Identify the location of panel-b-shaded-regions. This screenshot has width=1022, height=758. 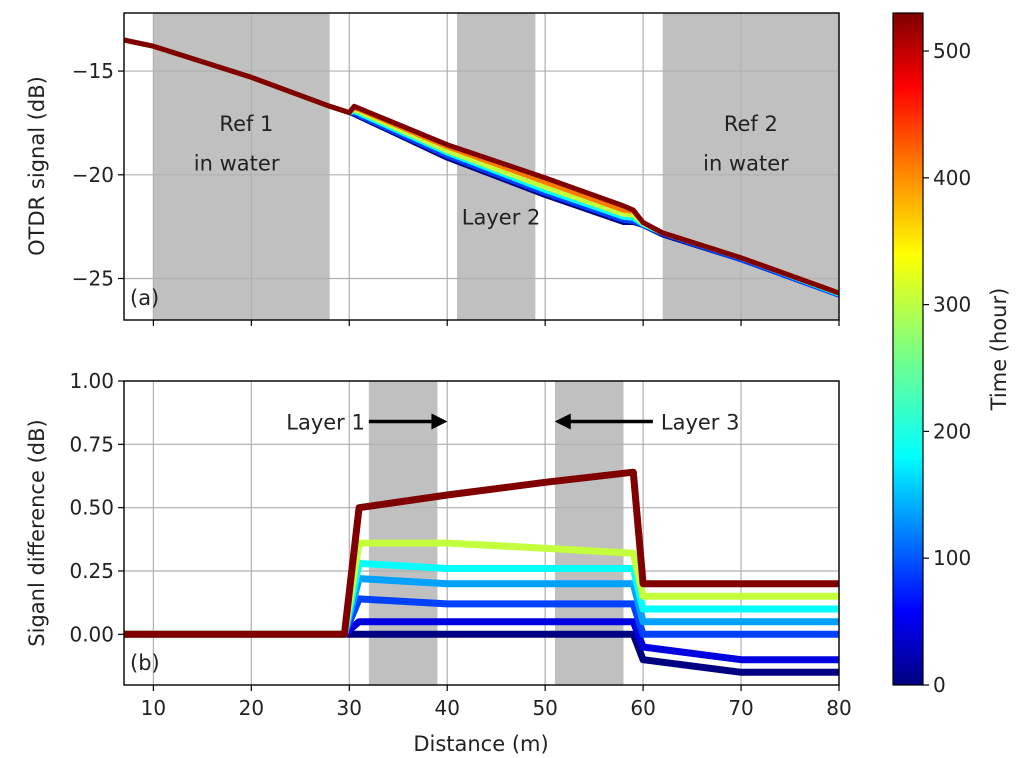
(496, 533).